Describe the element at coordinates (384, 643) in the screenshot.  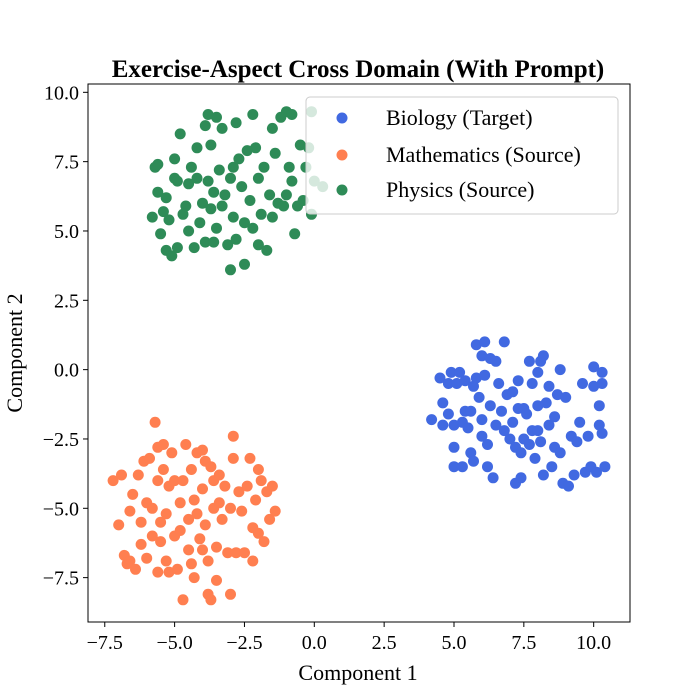
I see `x-tick-label: 2.5` at that location.